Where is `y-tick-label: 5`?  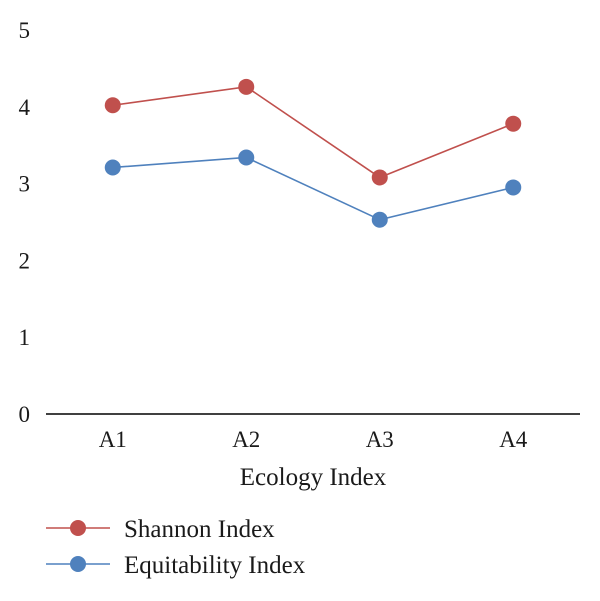
y-tick-label: 5 is located at coordinates (25, 30).